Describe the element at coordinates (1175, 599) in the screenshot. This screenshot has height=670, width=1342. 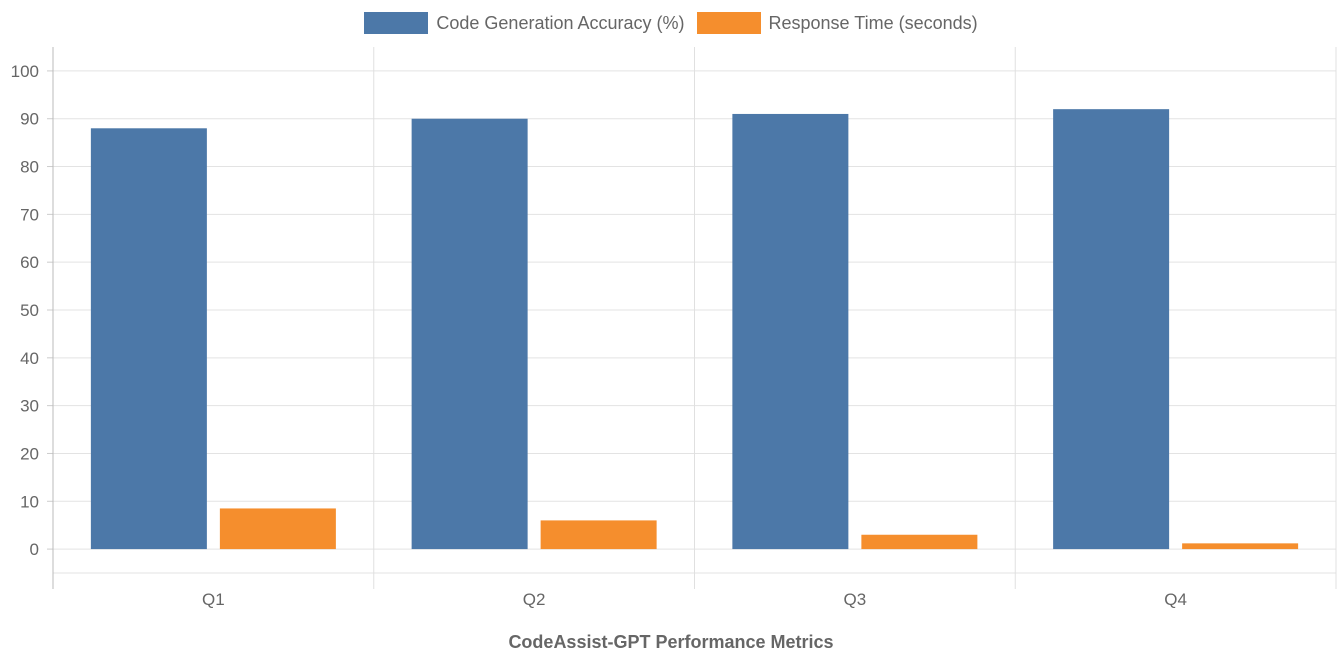
I see `x-tick-label: Q4` at that location.